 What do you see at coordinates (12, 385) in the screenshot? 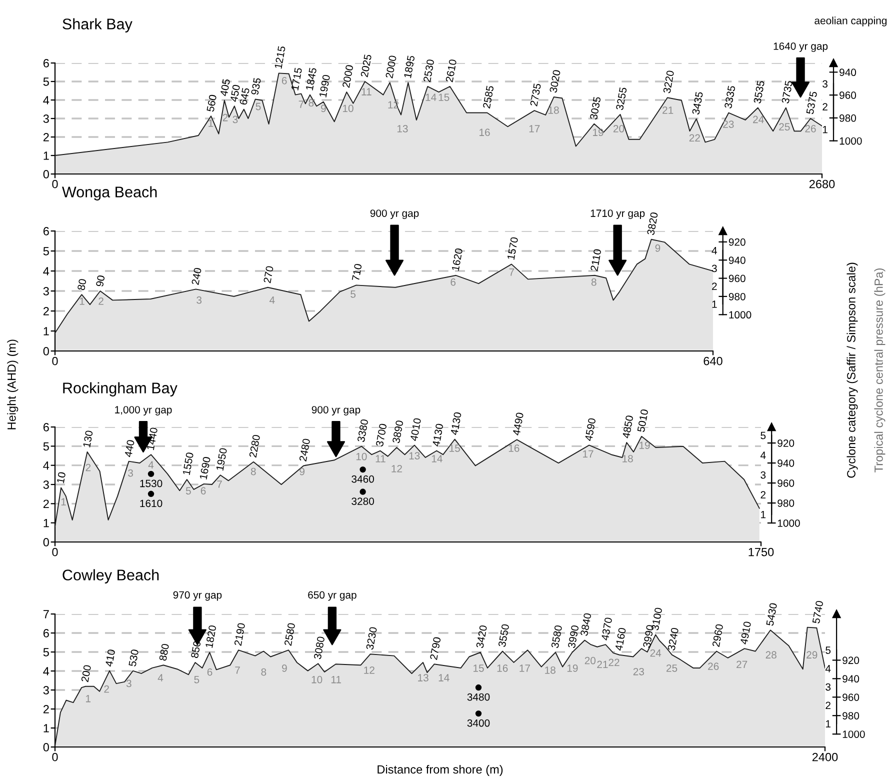
I see `y-axis-title: Height (AHD) (m)` at bounding box center [12, 385].